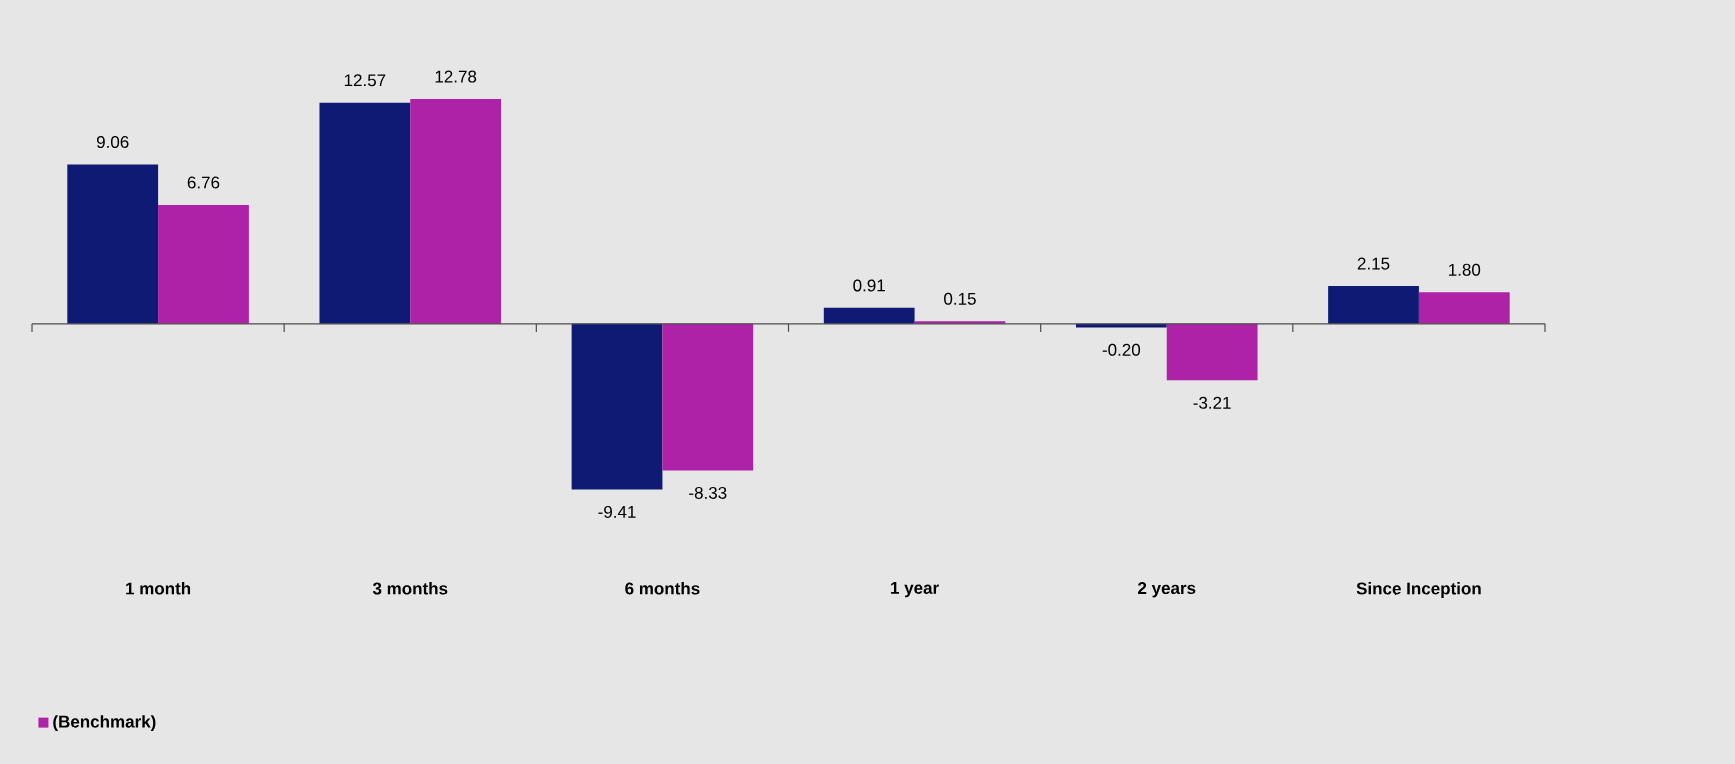  What do you see at coordinates (104, 723) in the screenshot?
I see `legend-label: (Benchmark)` at bounding box center [104, 723].